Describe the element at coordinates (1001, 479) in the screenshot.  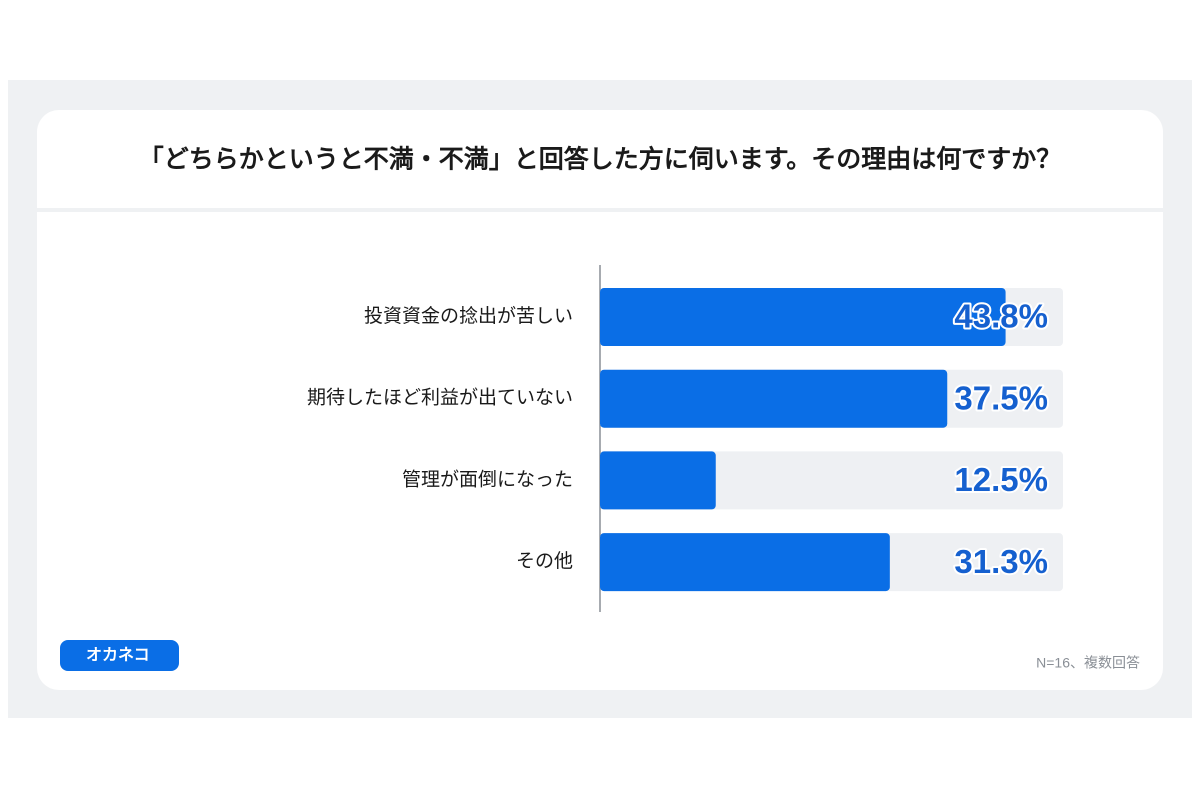
I see `value-label: 12.5%` at that location.